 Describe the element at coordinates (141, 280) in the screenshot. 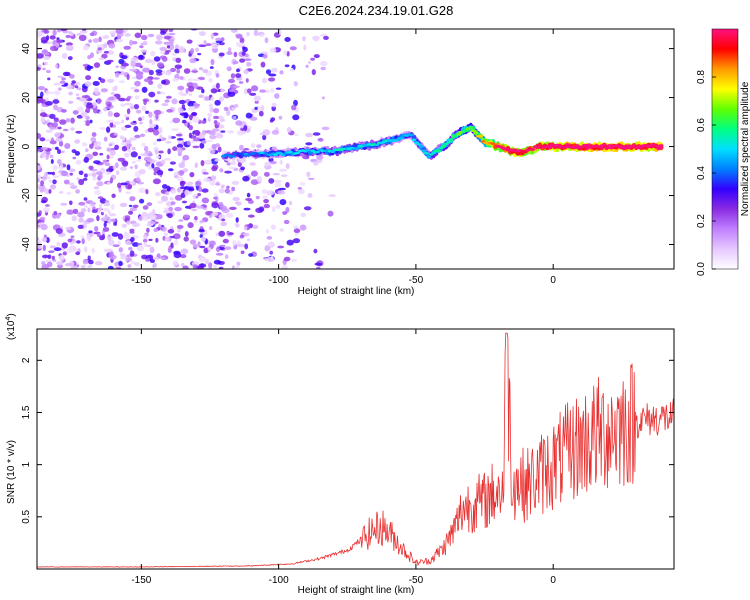

I see `spectrogram-x-tick-label: -150` at that location.